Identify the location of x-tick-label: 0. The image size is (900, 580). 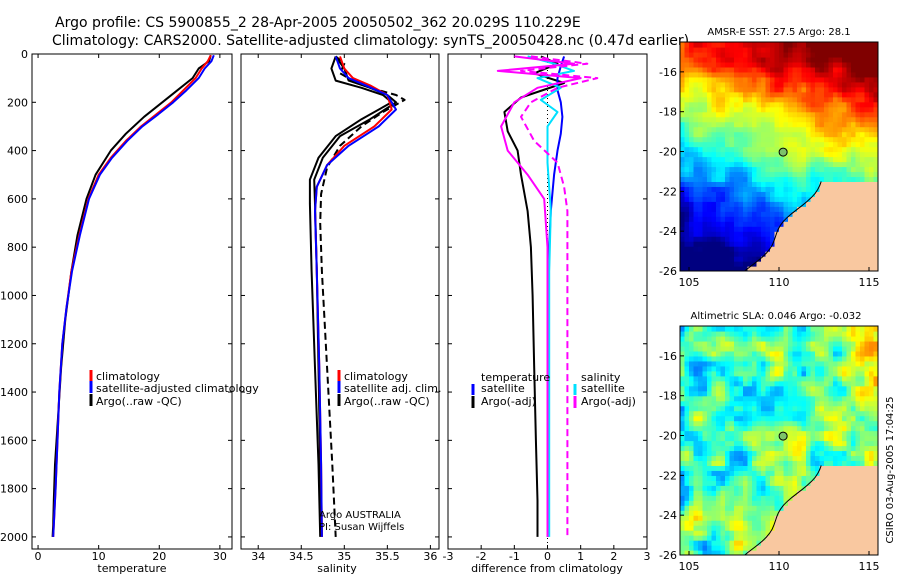
(547, 556).